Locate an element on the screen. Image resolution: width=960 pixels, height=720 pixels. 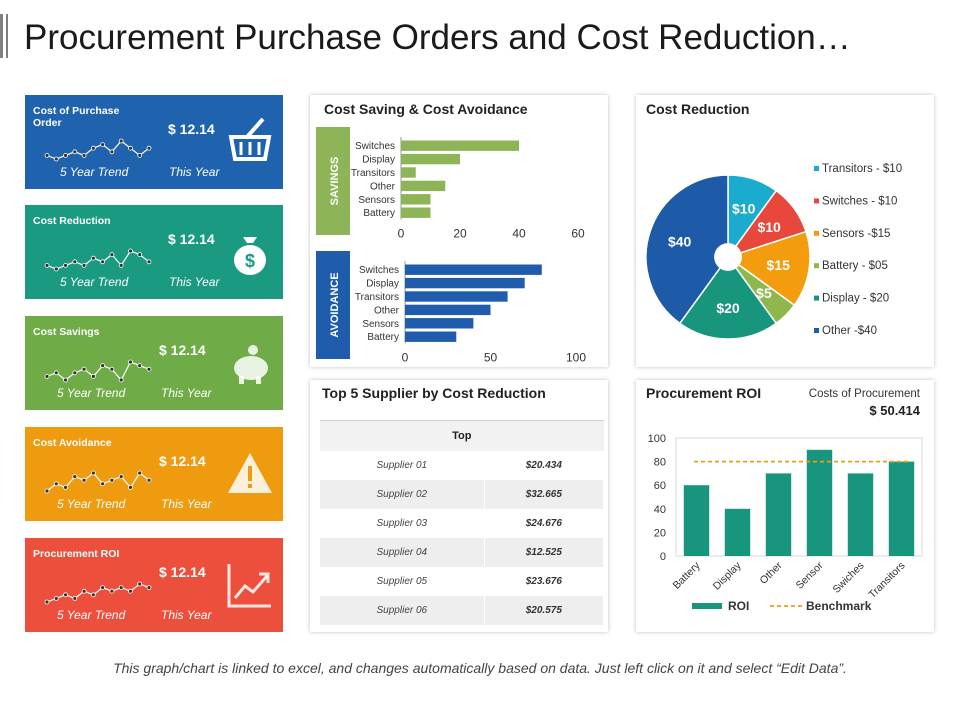
supplier-name: Supplier 02 is located at coordinates (402, 494).